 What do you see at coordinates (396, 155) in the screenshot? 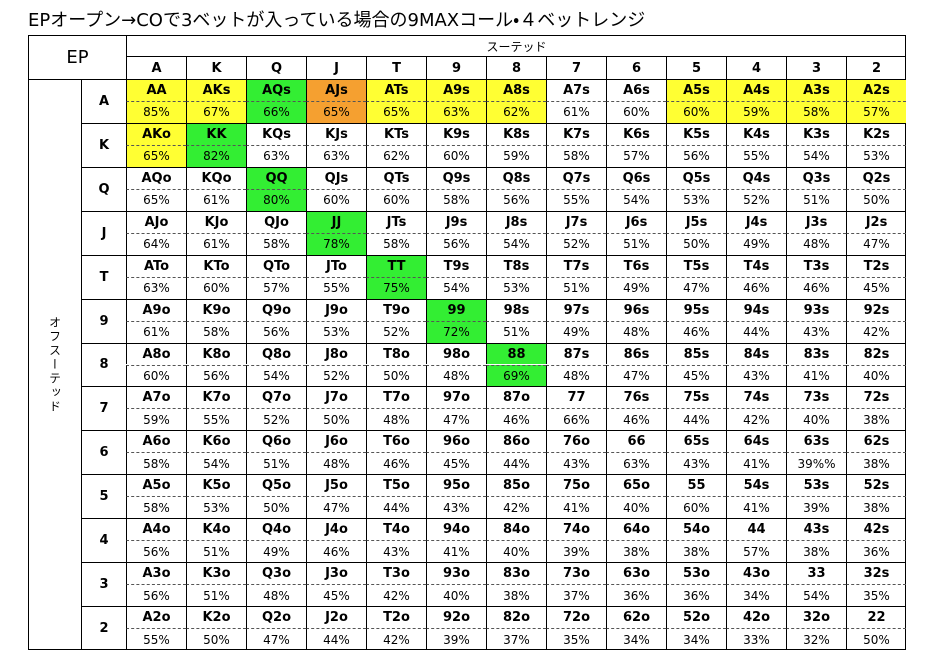
I see `equity-value: 62%` at bounding box center [396, 155].